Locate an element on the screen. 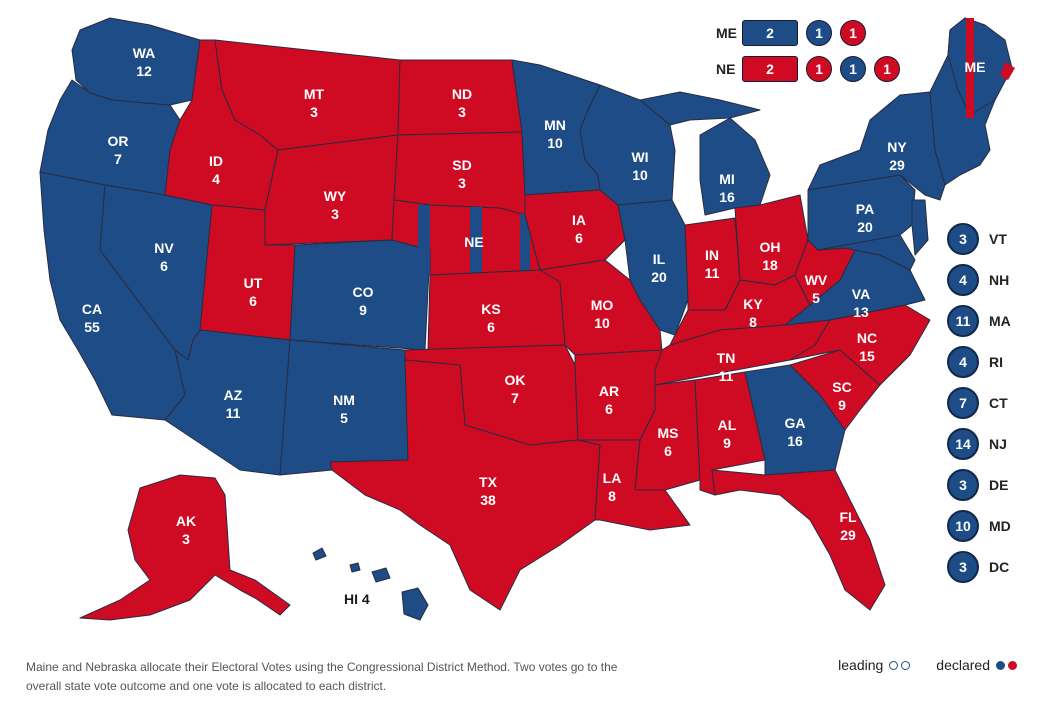 This screenshot has width=1061, height=718. state-label-ar: AR 6 is located at coordinates (609, 400).